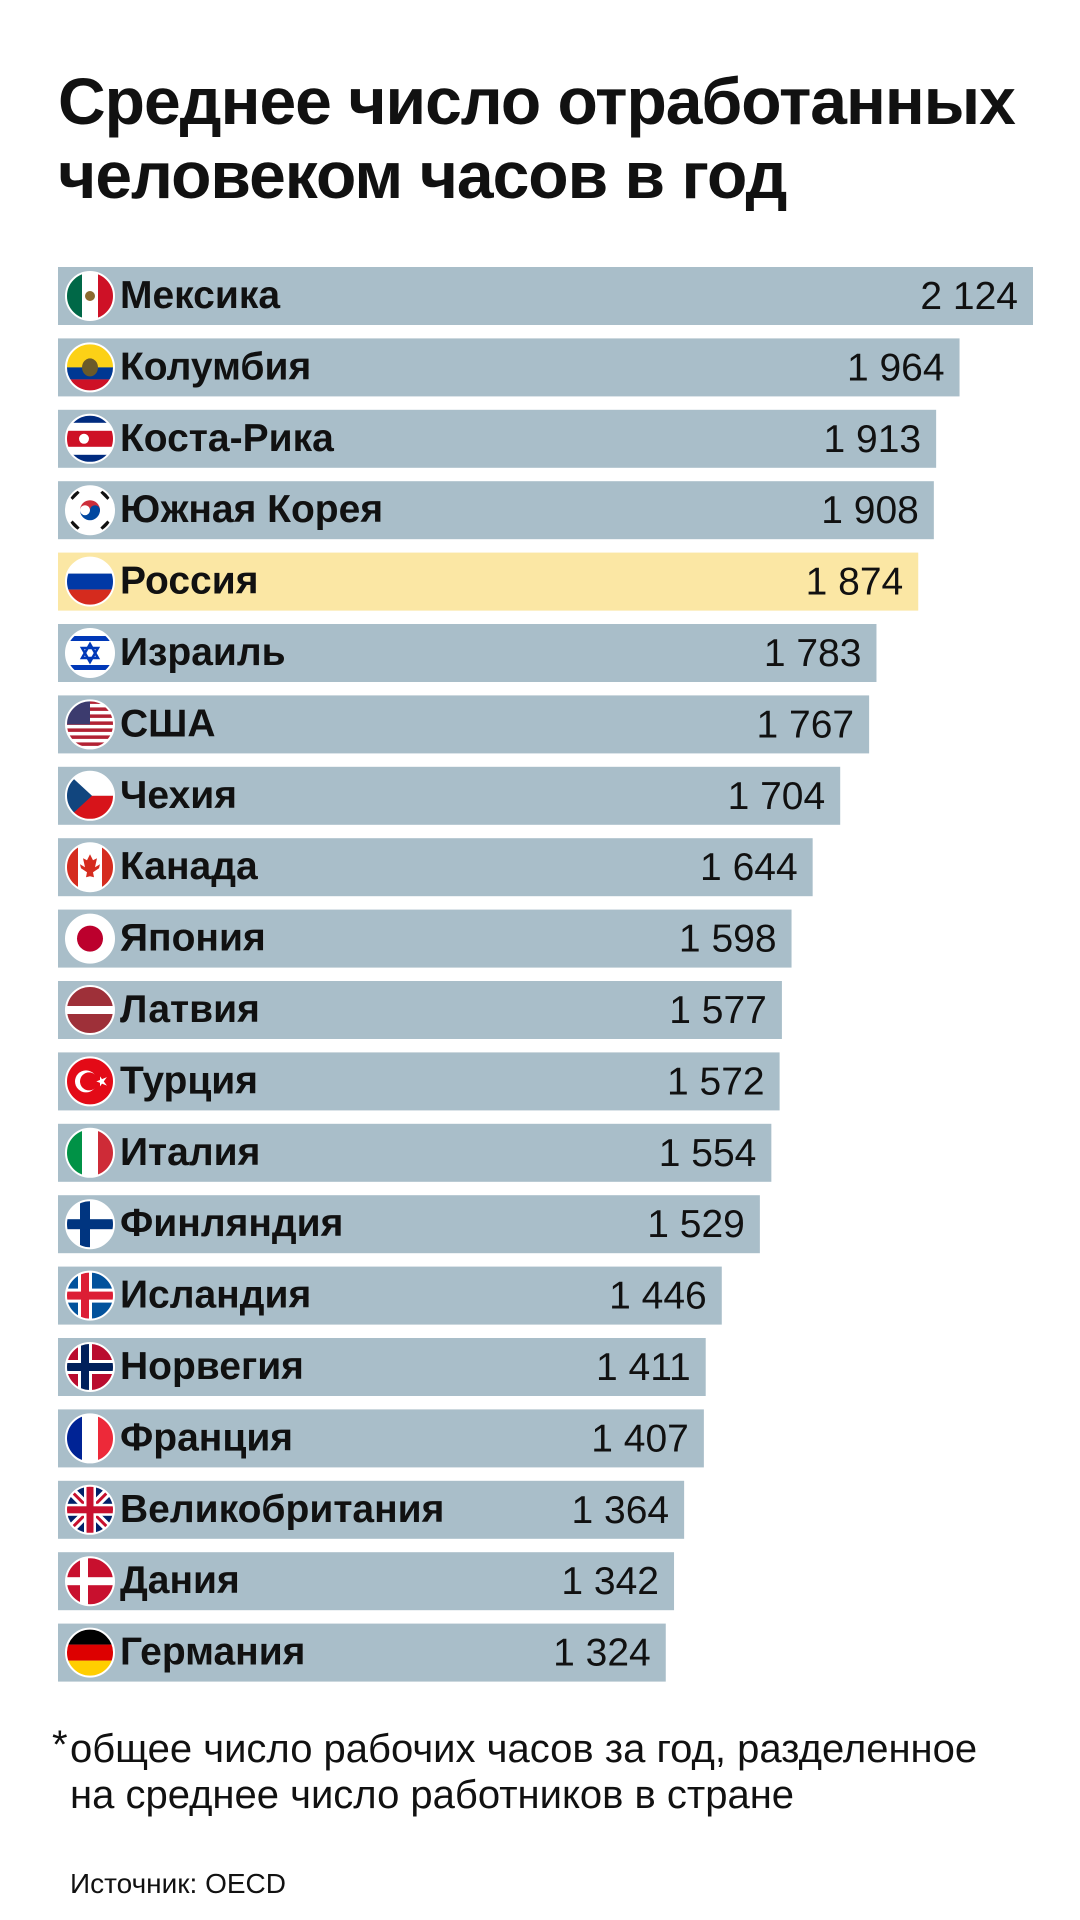 The width and height of the screenshot is (1080, 1920). Describe the element at coordinates (728, 939) in the screenshot. I see `value-label: 1 598` at that location.